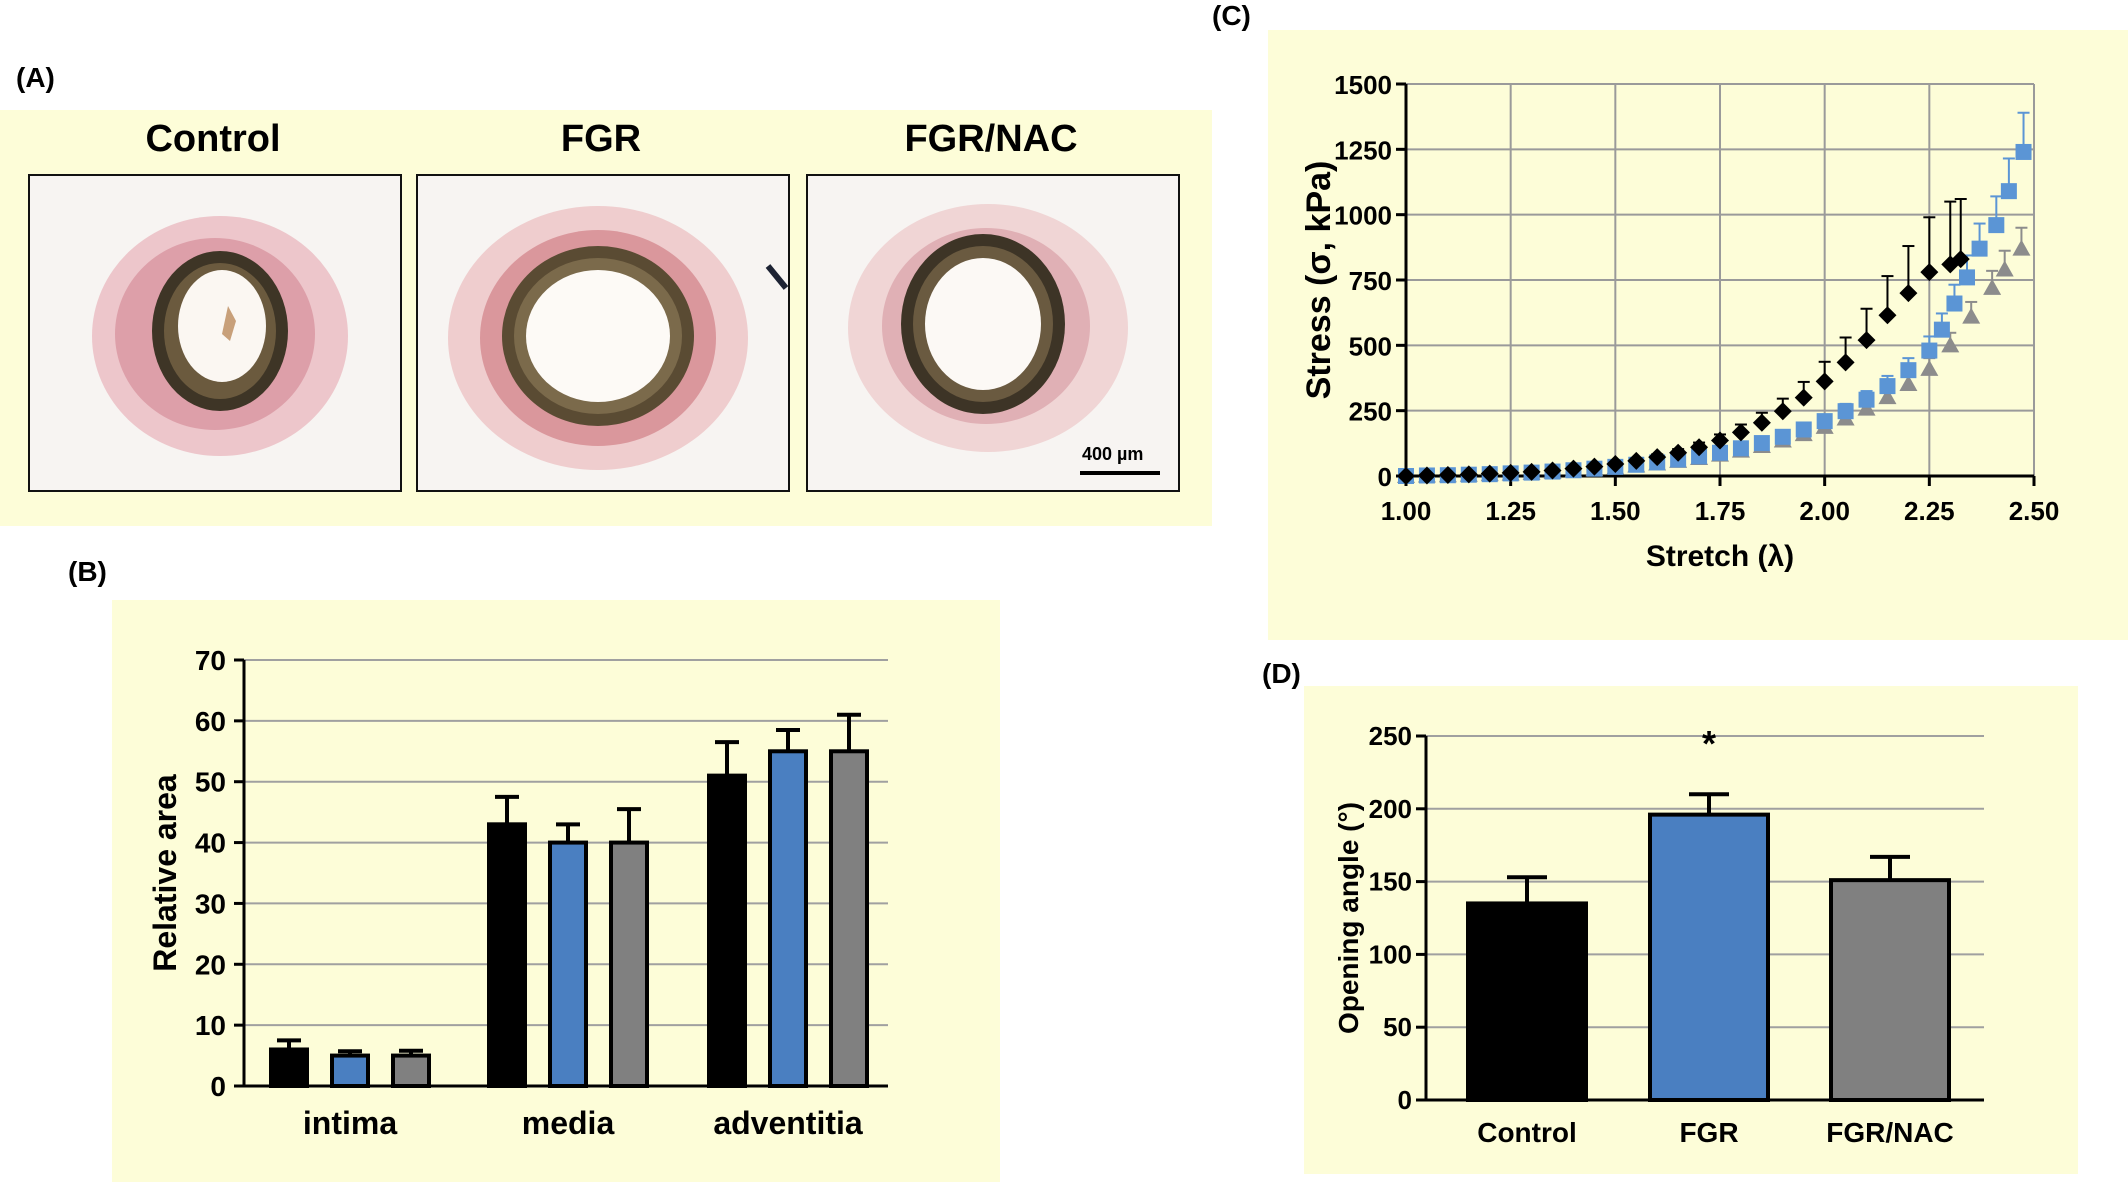 The width and height of the screenshot is (2128, 1184). Describe the element at coordinates (210, 782) in the screenshot. I see `b-ytick-label: 50` at that location.